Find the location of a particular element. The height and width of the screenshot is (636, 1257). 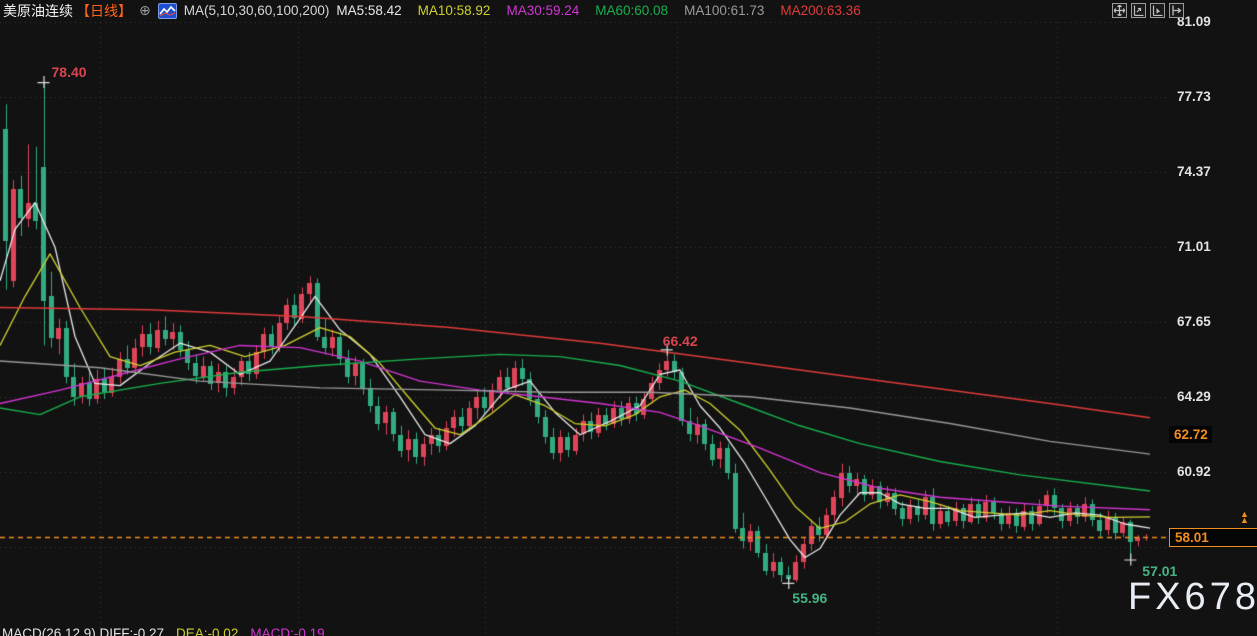

axis-tick-67.65: 67.65 is located at coordinates (1194, 321).